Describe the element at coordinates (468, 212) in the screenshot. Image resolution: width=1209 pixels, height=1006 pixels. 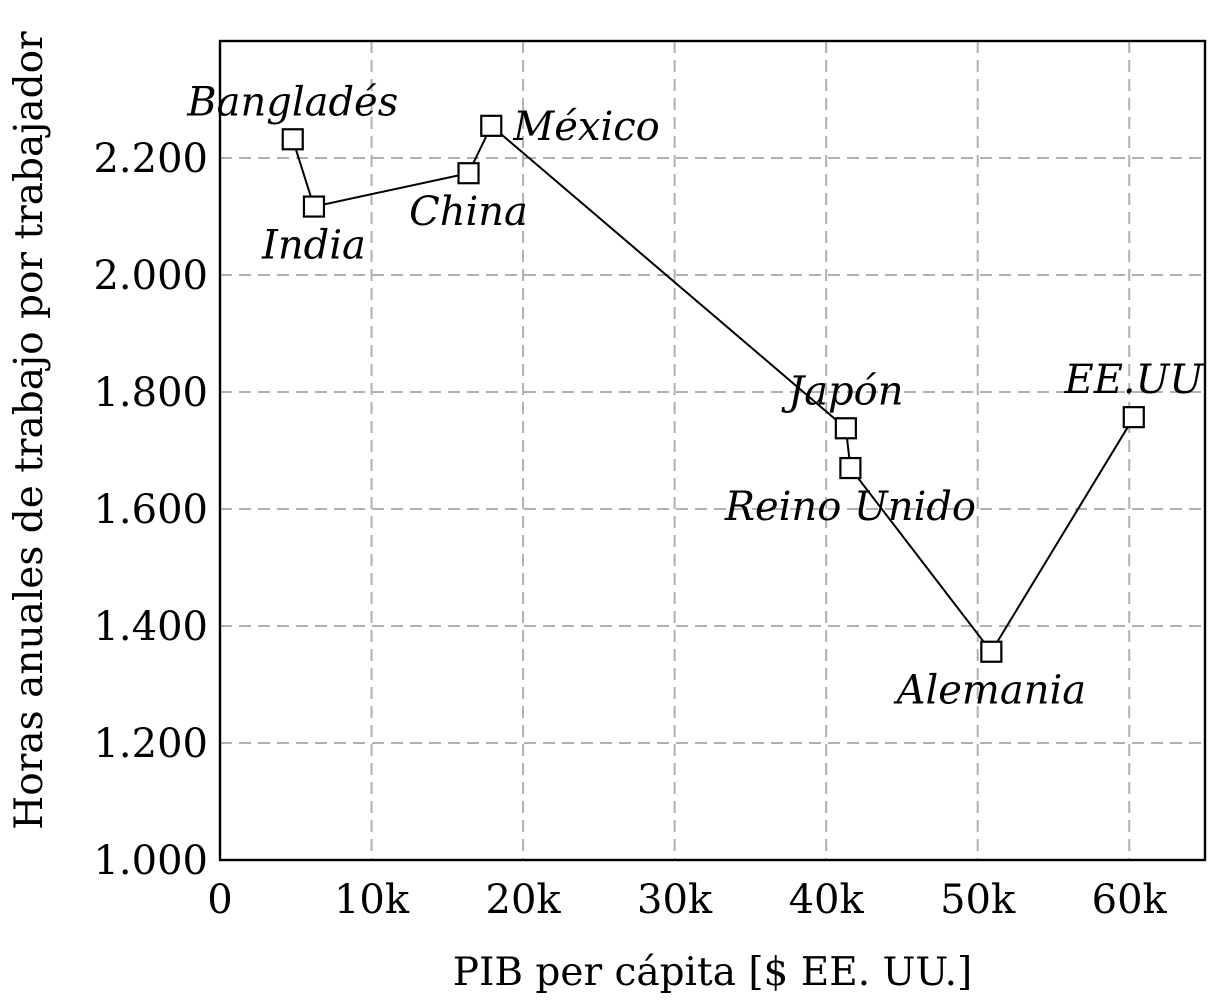
I see `data-point-label: China` at that location.